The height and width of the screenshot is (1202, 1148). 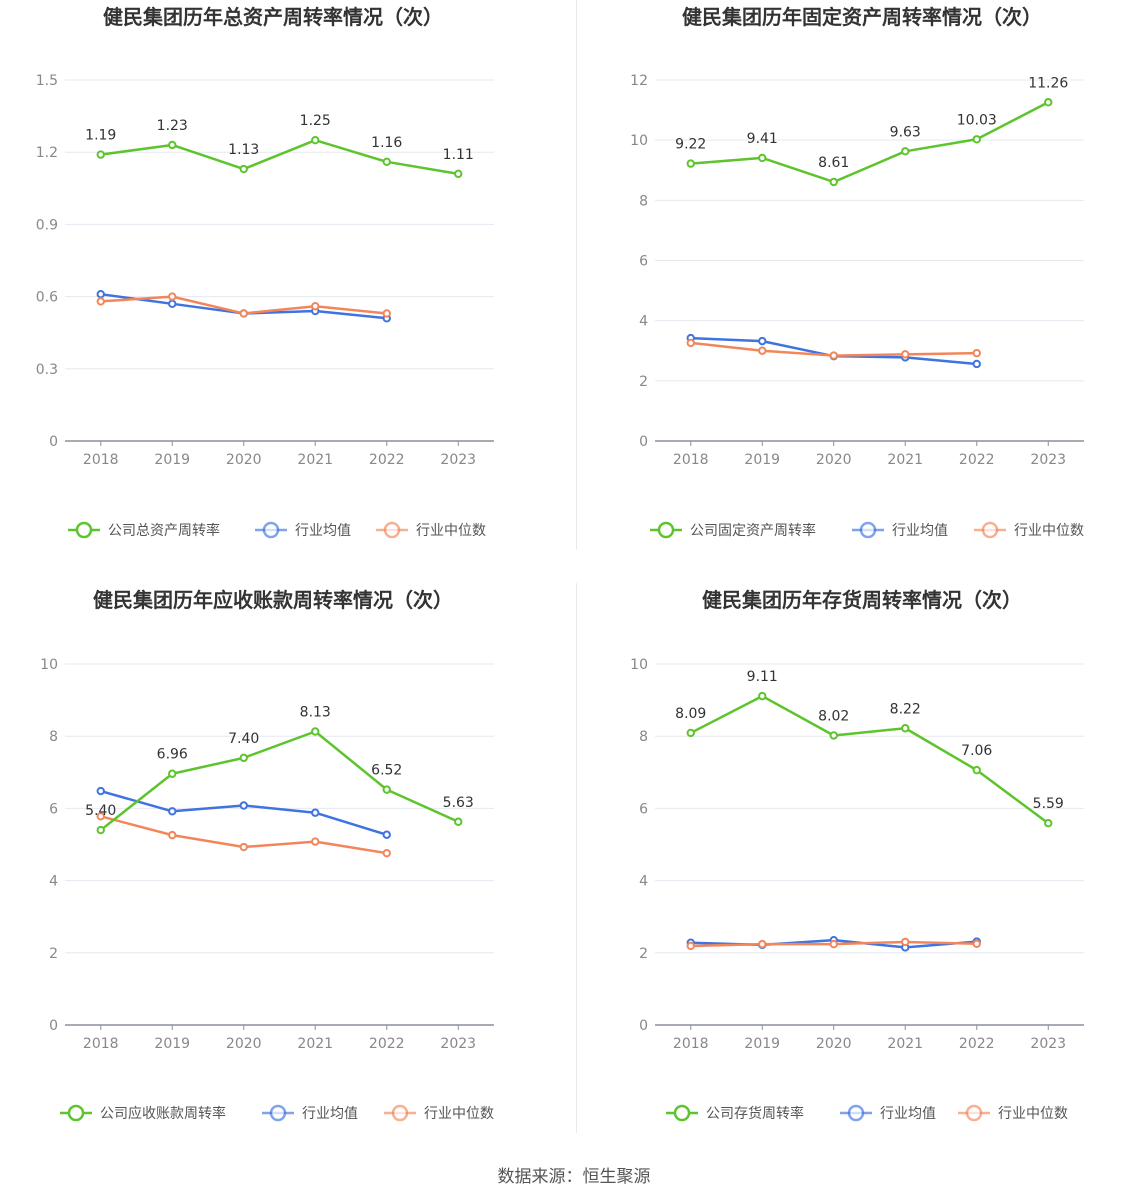 I want to click on data-label: 8.22, so click(x=905, y=709).